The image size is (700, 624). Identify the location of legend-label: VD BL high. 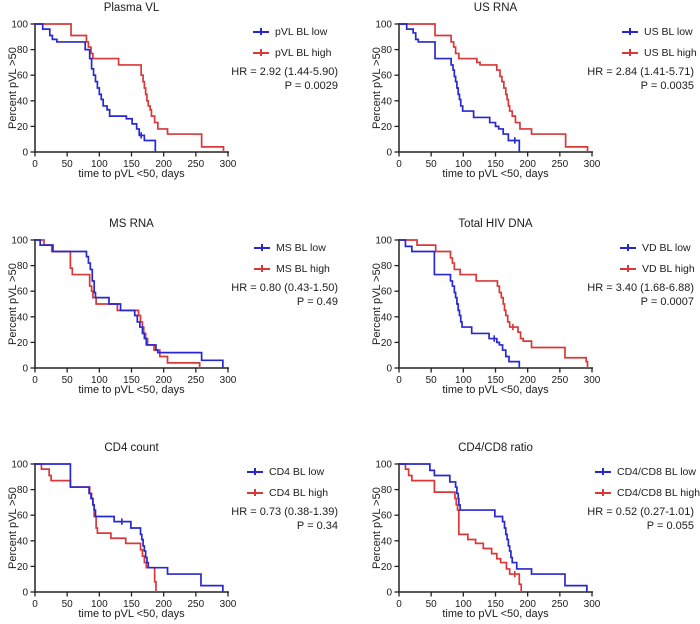
(668, 268).